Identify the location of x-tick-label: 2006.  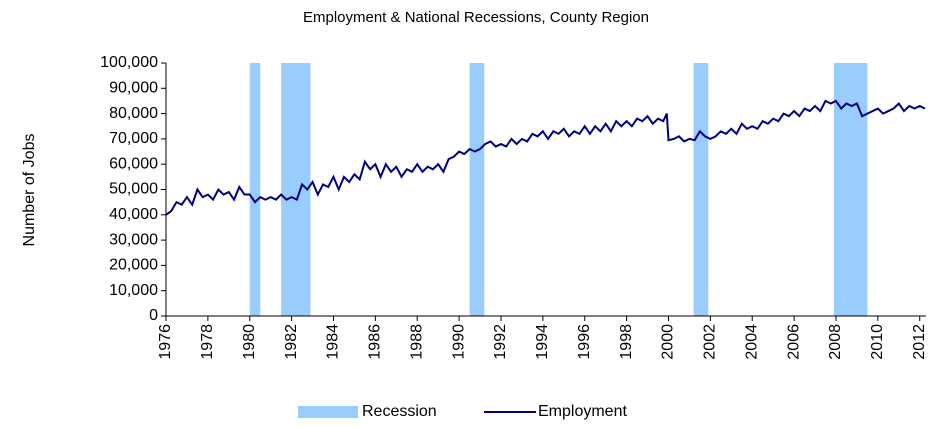
(793, 342).